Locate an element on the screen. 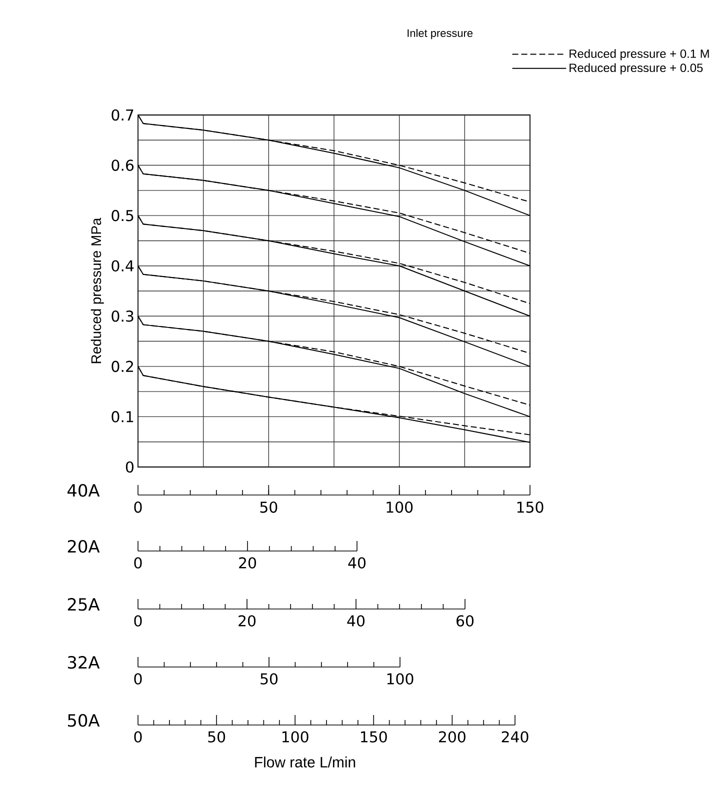 The width and height of the screenshot is (721, 800). x-tick-label: 100 is located at coordinates (399, 507).